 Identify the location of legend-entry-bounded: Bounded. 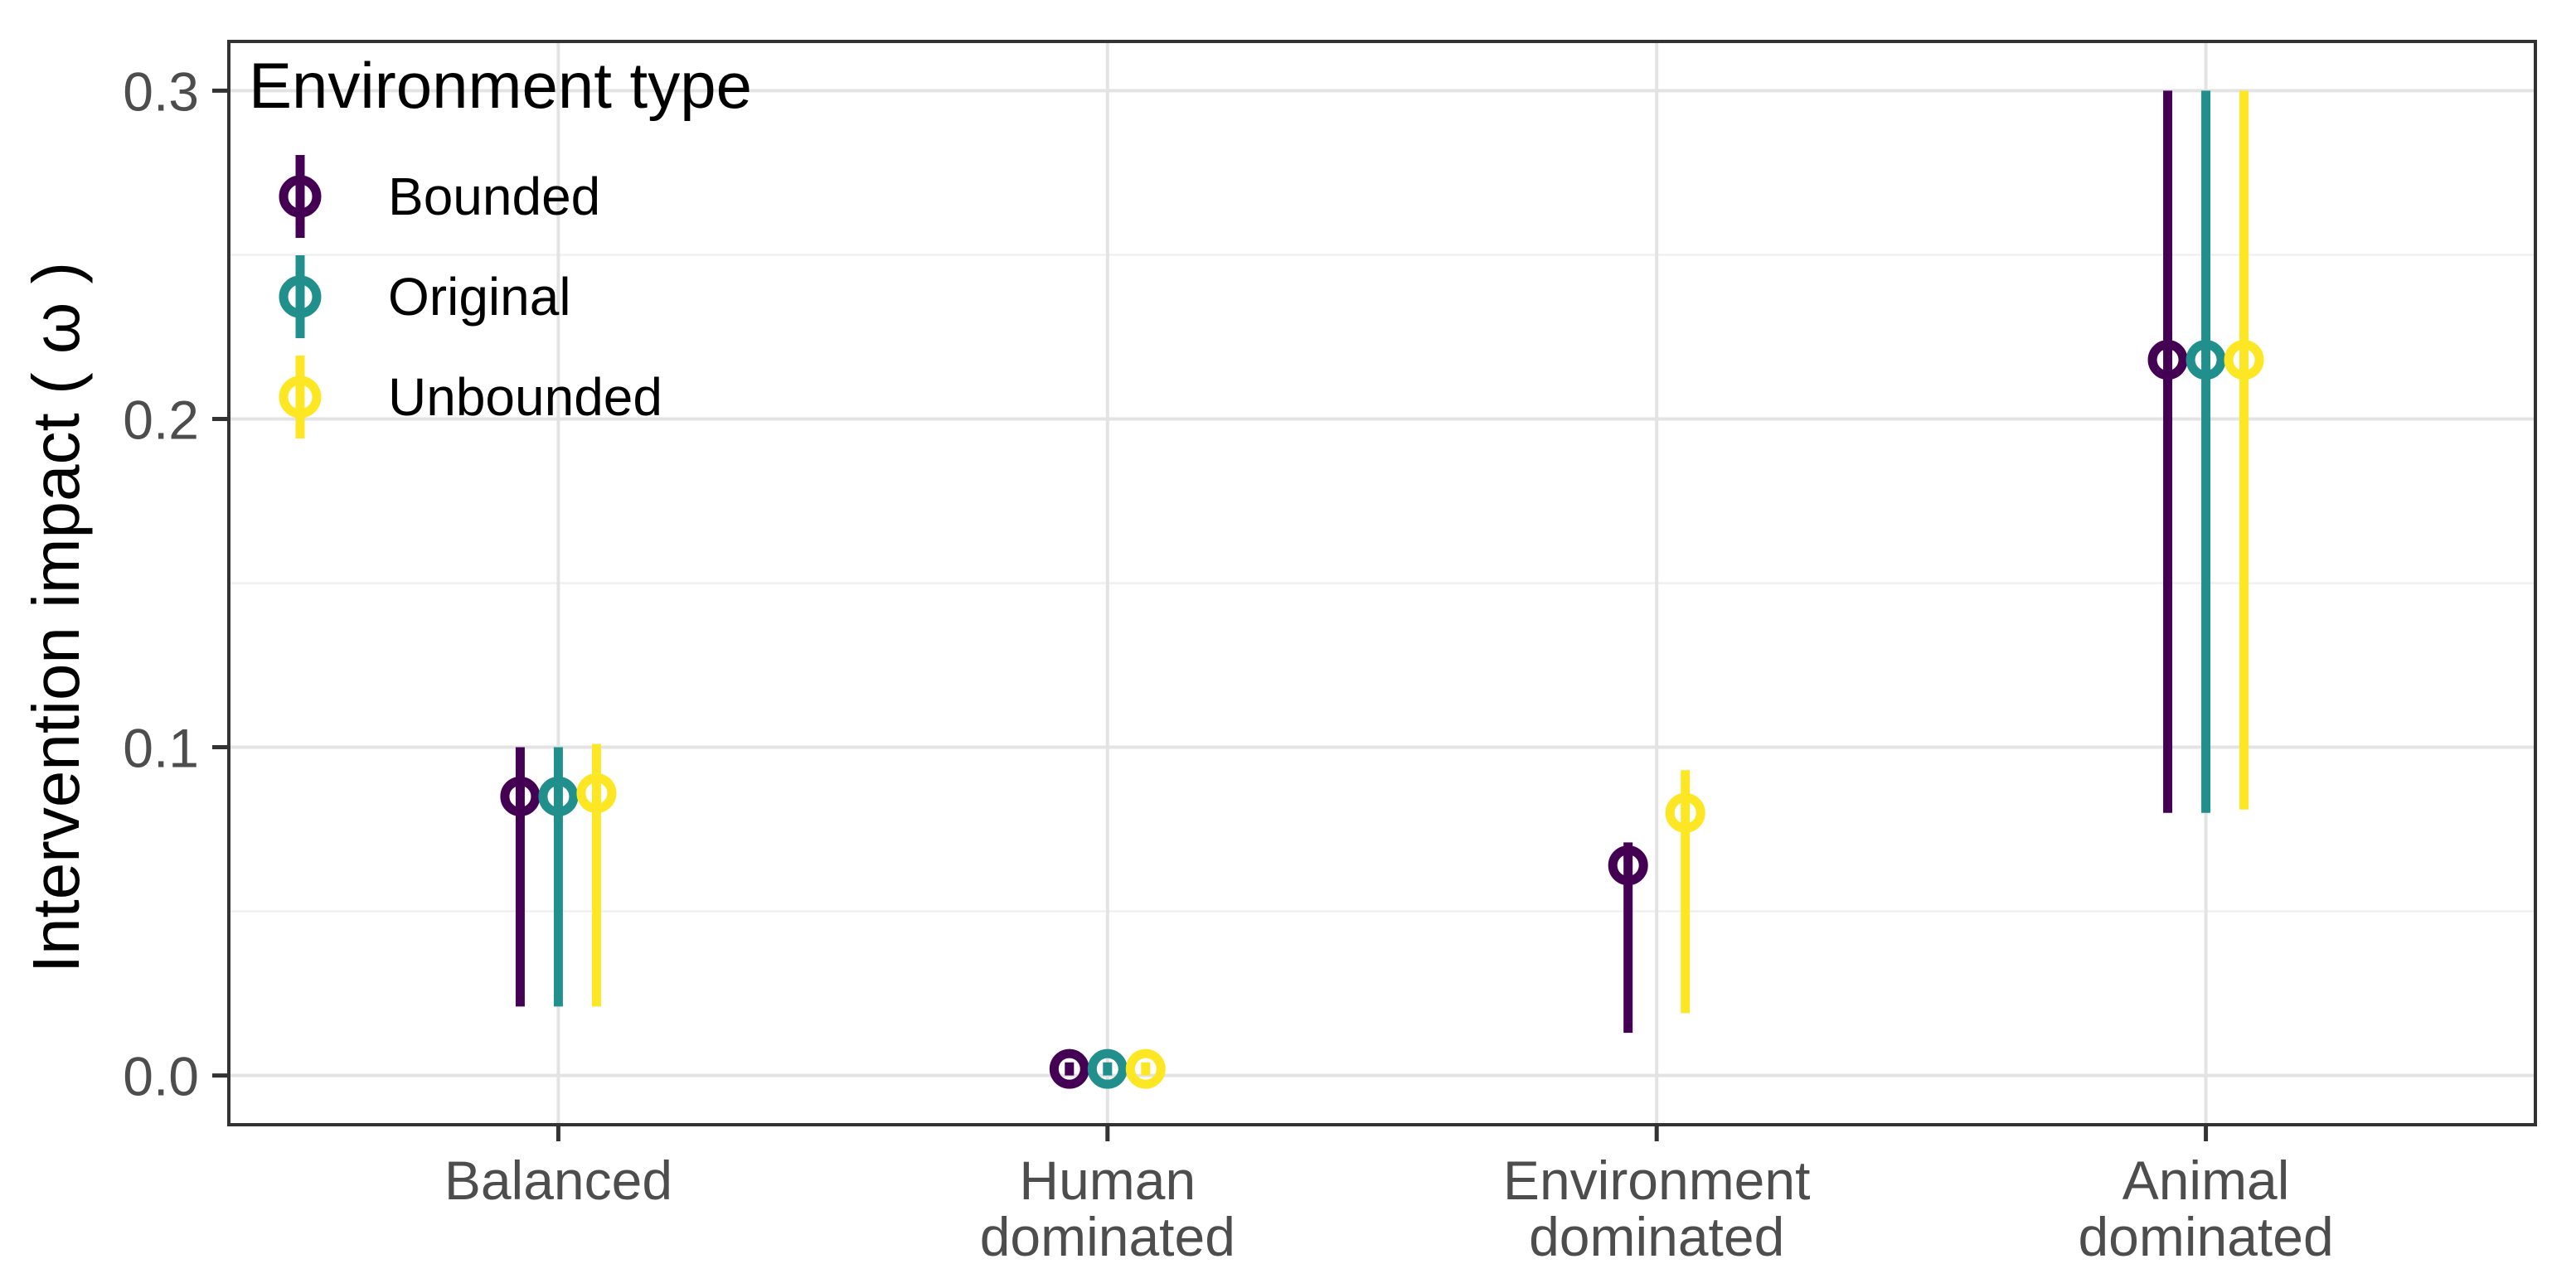
(439, 196).